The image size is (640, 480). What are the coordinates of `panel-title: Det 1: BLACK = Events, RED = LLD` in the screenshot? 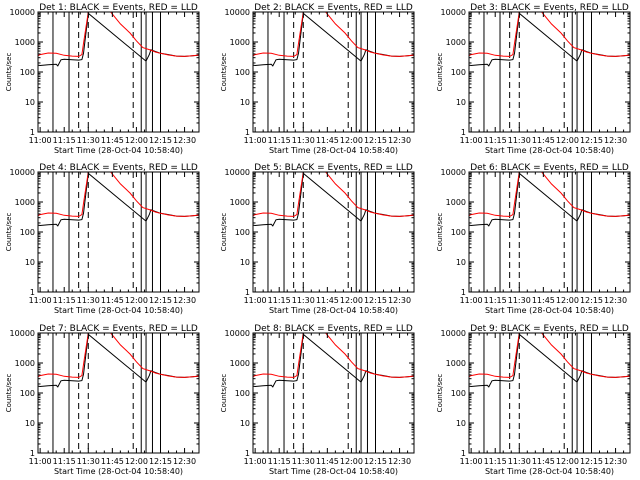 It's located at (118, 8).